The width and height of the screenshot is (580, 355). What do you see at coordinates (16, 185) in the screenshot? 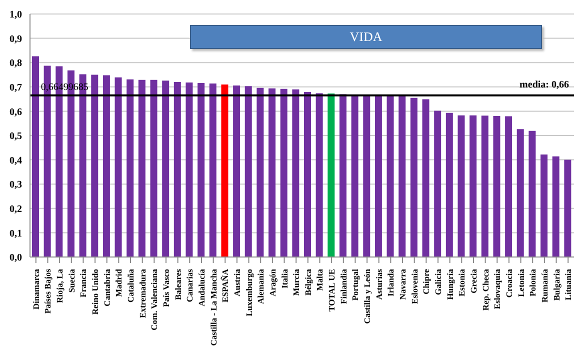
I see `y-tick-label: 0,3` at bounding box center [16, 185].